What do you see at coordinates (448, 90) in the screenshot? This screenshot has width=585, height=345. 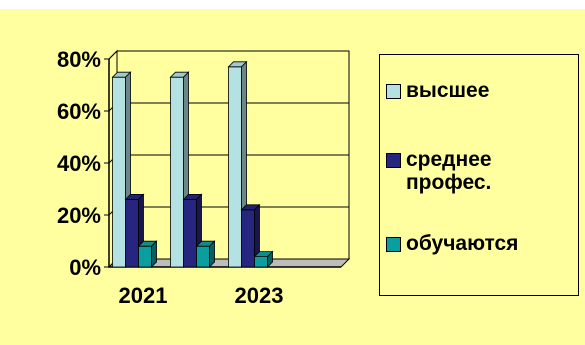 I see `legend-label: высшее` at bounding box center [448, 90].